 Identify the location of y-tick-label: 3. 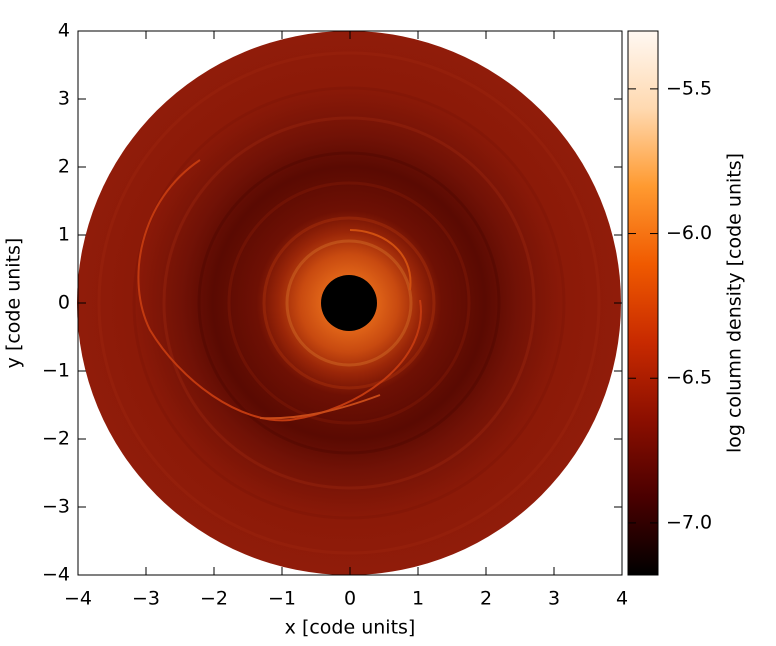
(64, 99).